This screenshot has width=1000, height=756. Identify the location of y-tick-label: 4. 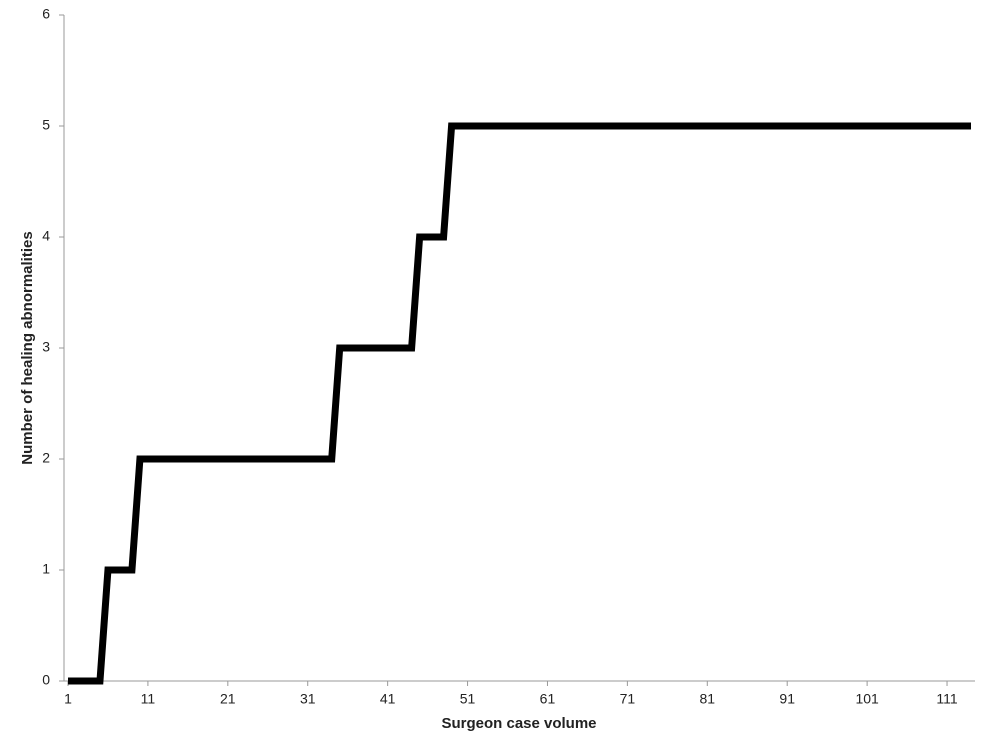
(46, 236).